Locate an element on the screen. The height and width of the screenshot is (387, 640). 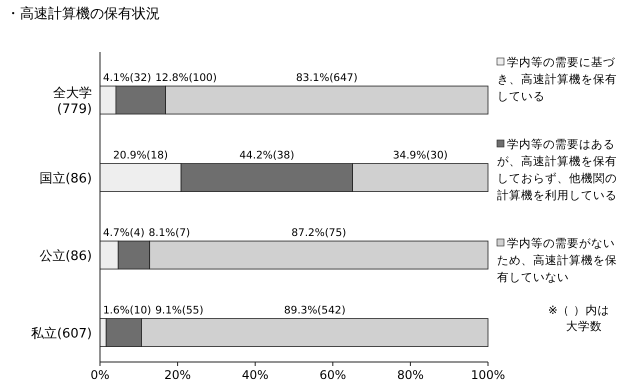
legend-label: 学内等の需要がないため、高速計算機を保有していない is located at coordinates (557, 260).